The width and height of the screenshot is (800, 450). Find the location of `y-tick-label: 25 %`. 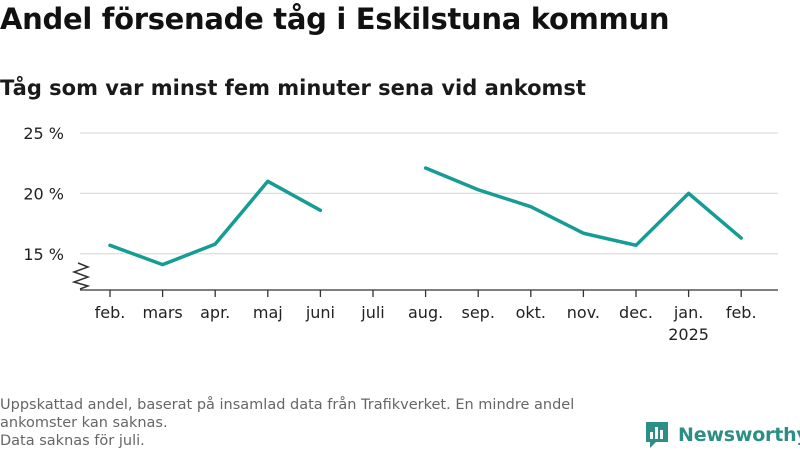

y-tick-label: 25 % is located at coordinates (43, 133).